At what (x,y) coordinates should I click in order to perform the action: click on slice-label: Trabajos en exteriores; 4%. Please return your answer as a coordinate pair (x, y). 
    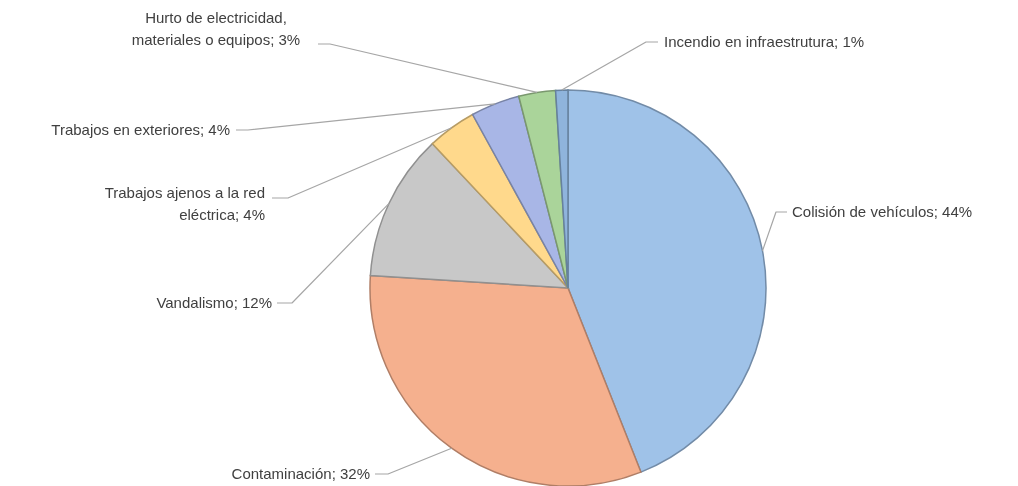
    Looking at the image, I should click on (140, 129).